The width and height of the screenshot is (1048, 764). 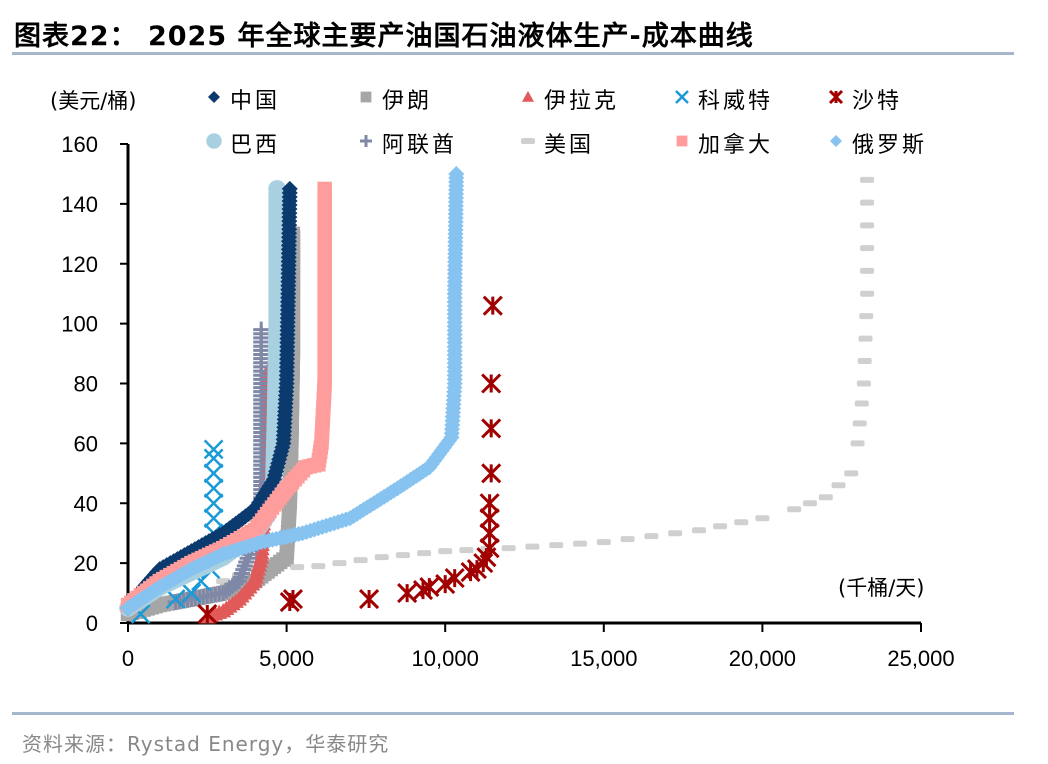 What do you see at coordinates (255, 145) in the screenshot?
I see `legend-label: 巴西` at bounding box center [255, 145].